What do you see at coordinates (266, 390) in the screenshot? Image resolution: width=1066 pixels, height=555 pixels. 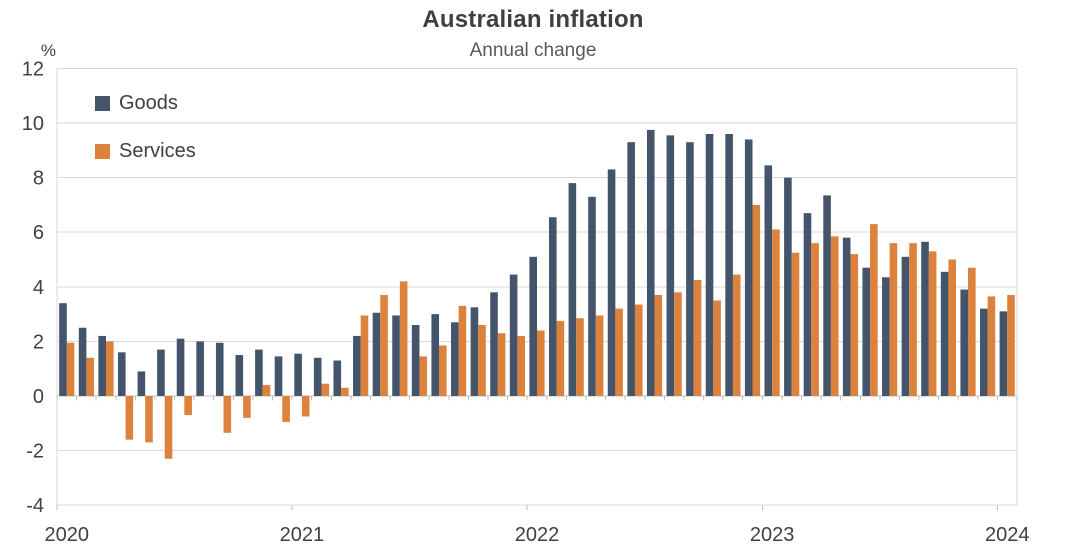 I see `bar-services-nov-2020` at bounding box center [266, 390].